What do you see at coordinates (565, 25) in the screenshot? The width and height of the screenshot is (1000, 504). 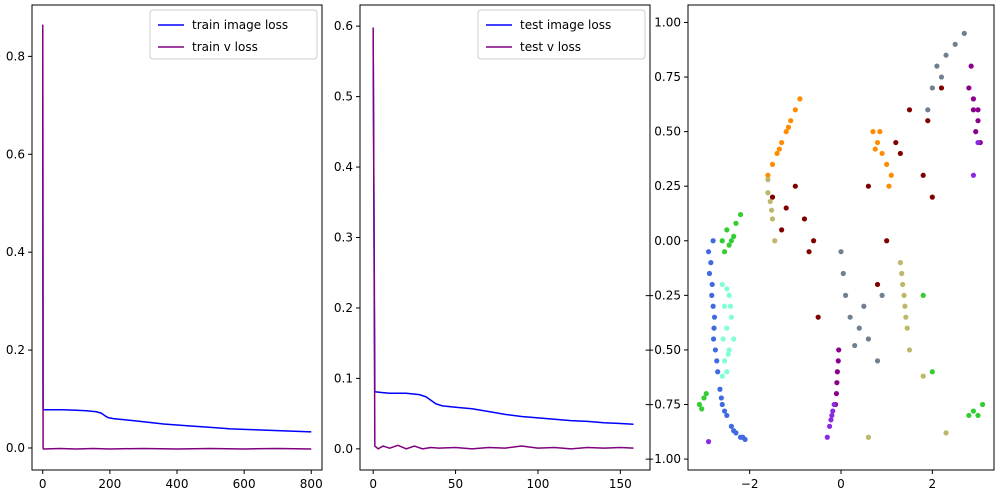 I see `legend-entry: test image loss` at bounding box center [565, 25].